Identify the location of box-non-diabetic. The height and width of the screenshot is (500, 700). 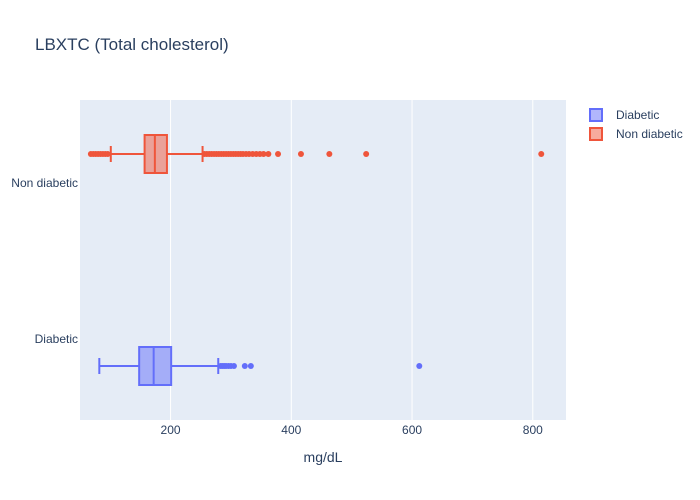
(316, 154).